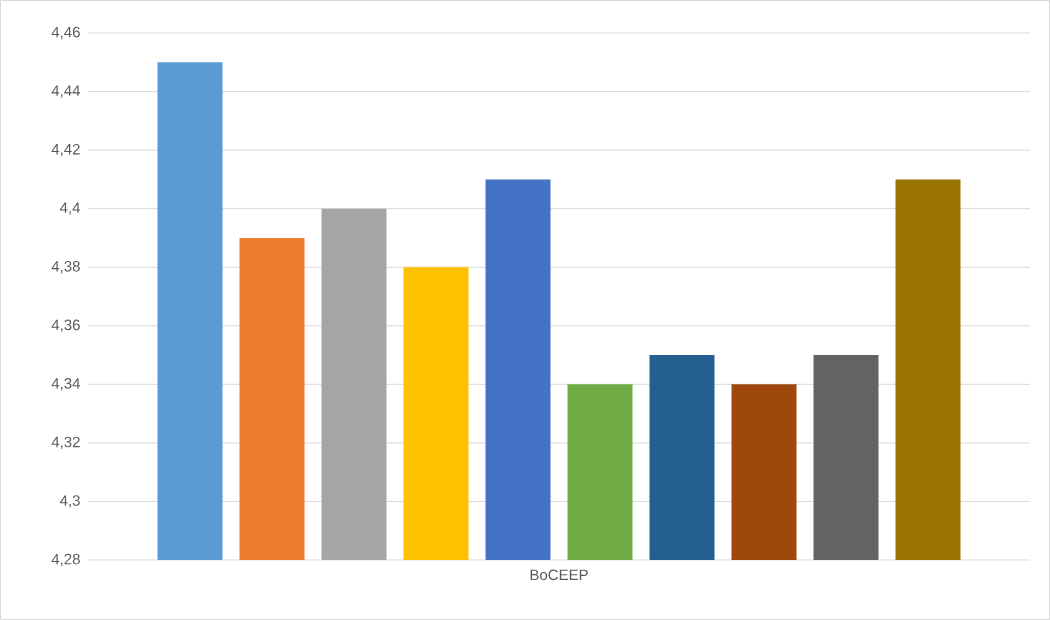 The height and width of the screenshot is (620, 1050). I want to click on y-tick-label: 4,3, so click(69, 501).